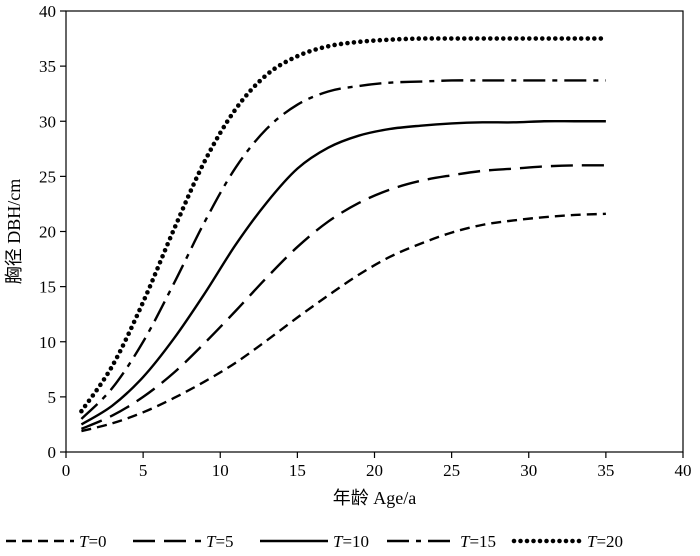  I want to click on y-tick-label: 40, so click(47, 11).